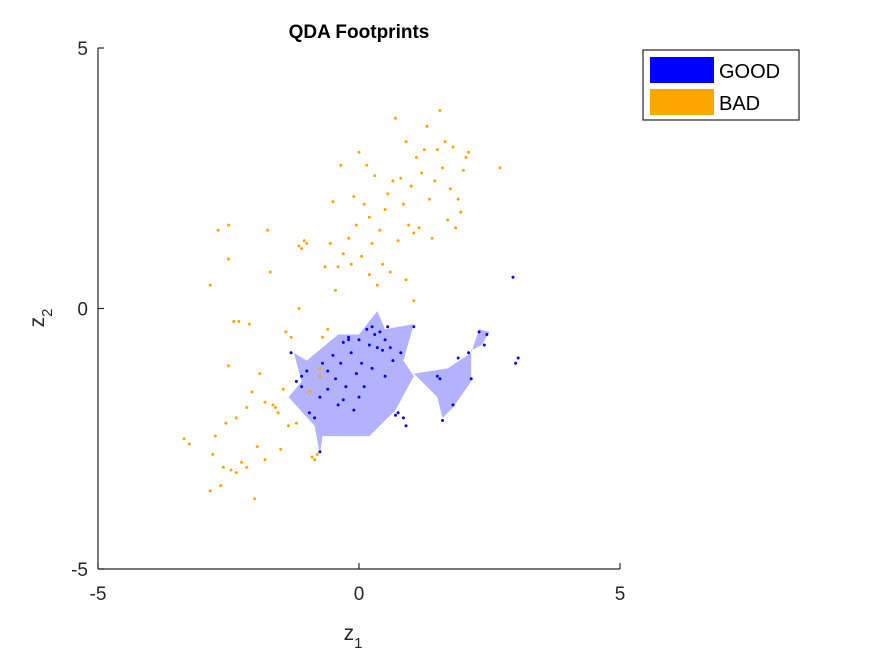 The width and height of the screenshot is (875, 656). Describe the element at coordinates (82, 310) in the screenshot. I see `y-tick-label-1: 0` at that location.